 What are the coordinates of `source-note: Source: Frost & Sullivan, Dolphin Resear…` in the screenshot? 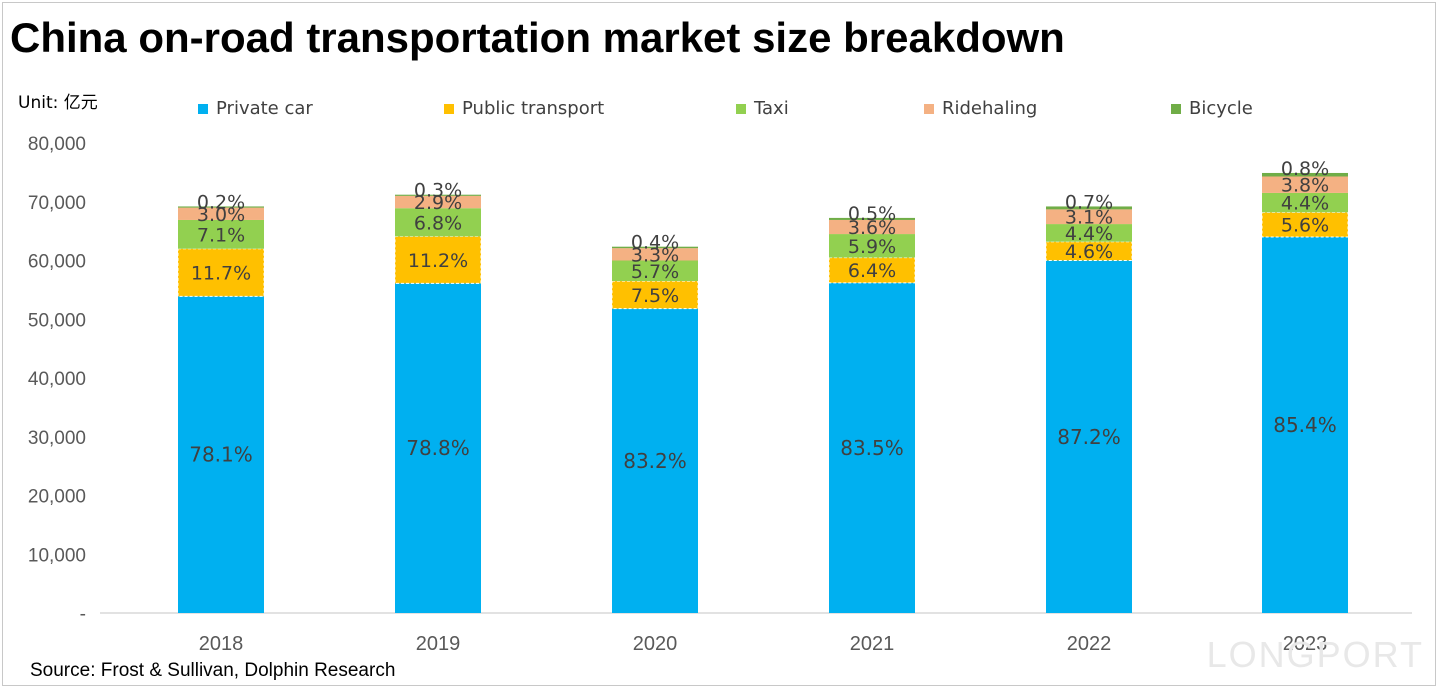 It's located at (213, 670).